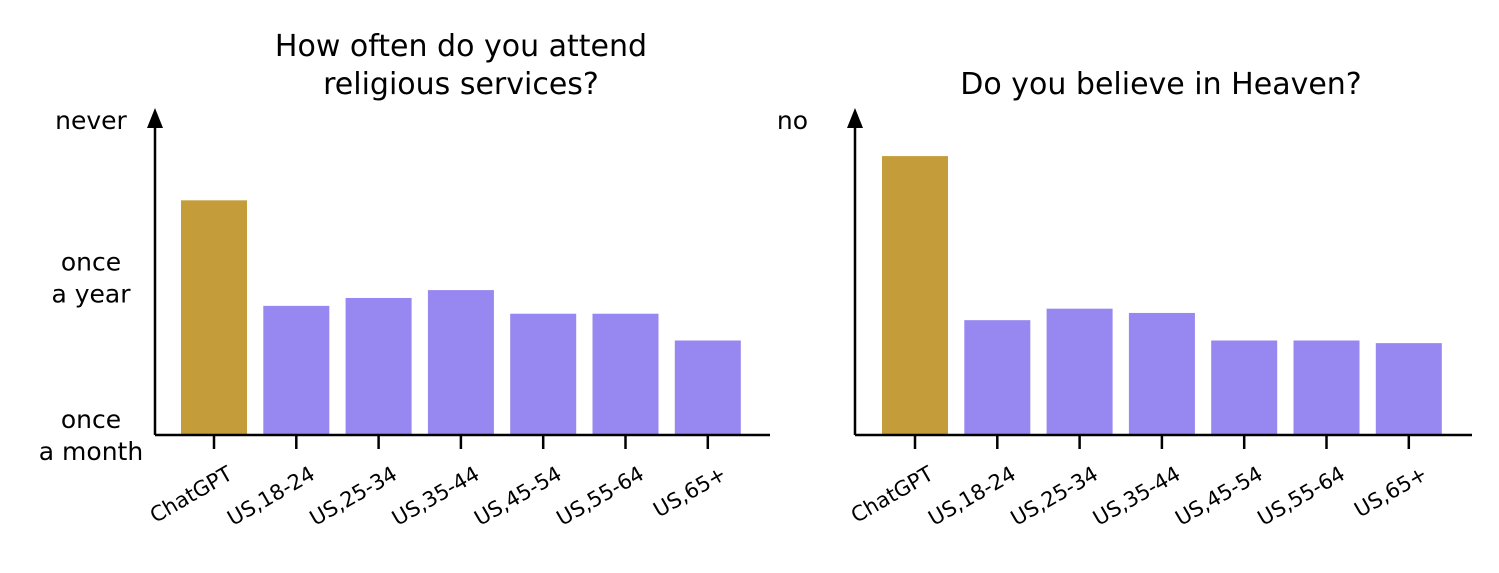  Describe the element at coordinates (461, 46) in the screenshot. I see `chart-title-line: How often do you attend` at that location.